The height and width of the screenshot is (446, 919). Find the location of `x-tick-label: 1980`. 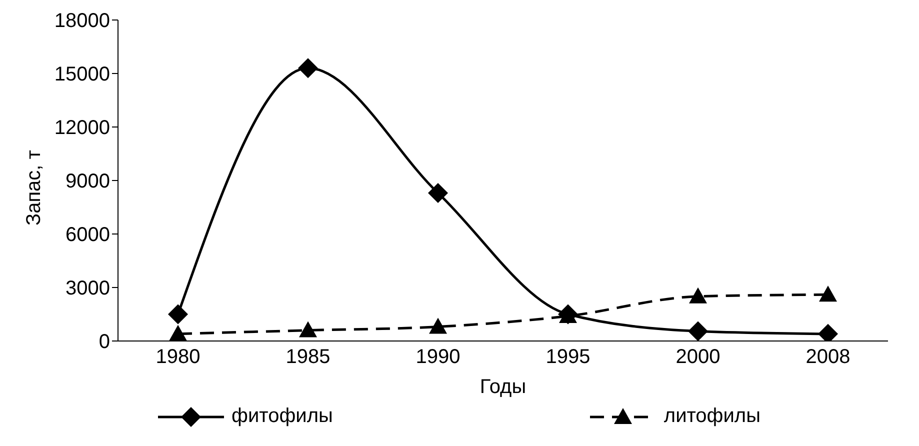

x-tick-label: 1980 is located at coordinates (178, 357).